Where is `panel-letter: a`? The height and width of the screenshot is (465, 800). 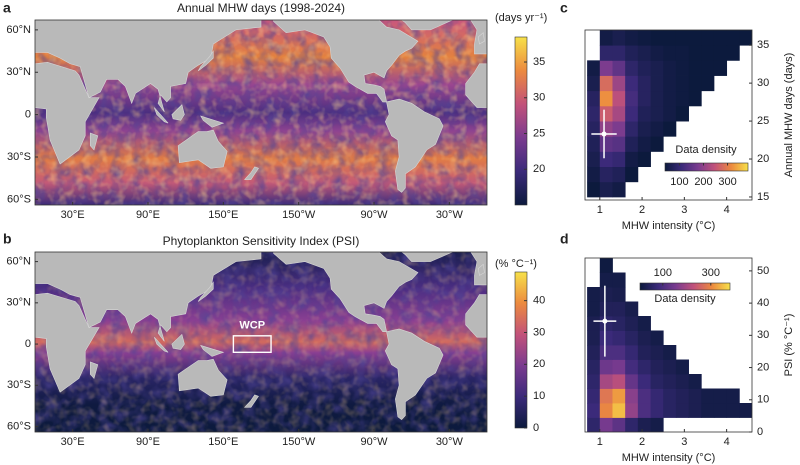 panel-letter: a is located at coordinates (7, 8).